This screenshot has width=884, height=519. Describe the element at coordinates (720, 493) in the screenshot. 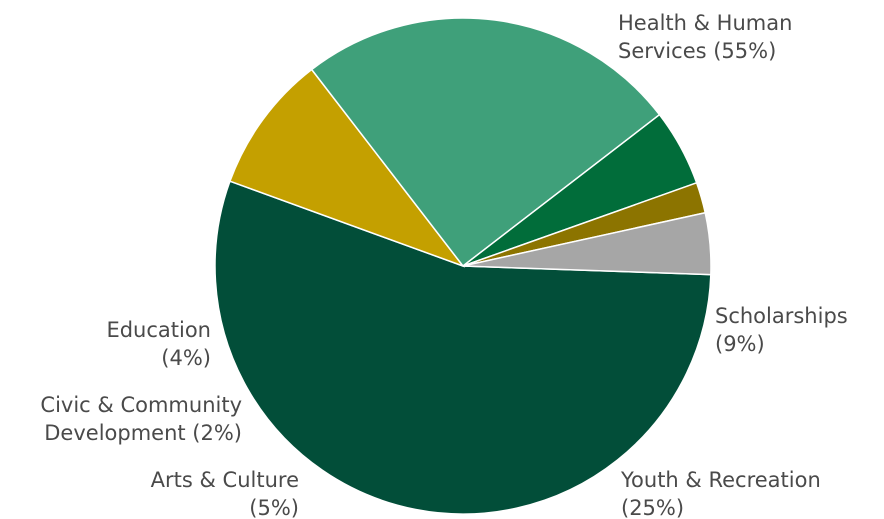

I see `slice-label-youth-recreation: Youth & Recreation (25%)` at that location.